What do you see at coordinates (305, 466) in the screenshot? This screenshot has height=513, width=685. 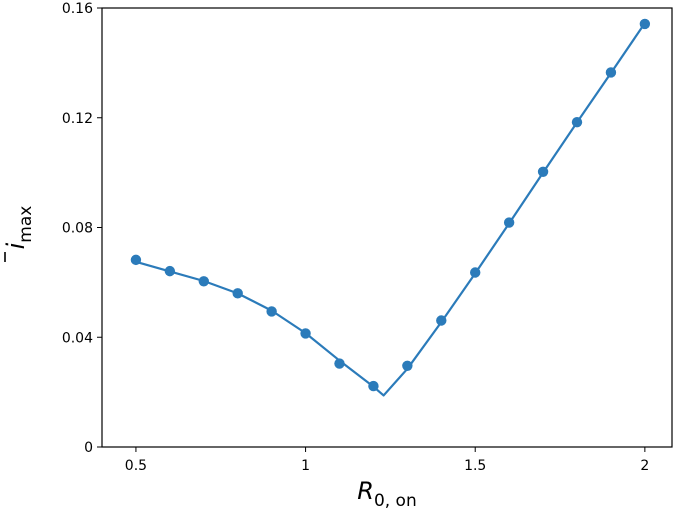 I see `x-tick-label: 1` at bounding box center [305, 466].